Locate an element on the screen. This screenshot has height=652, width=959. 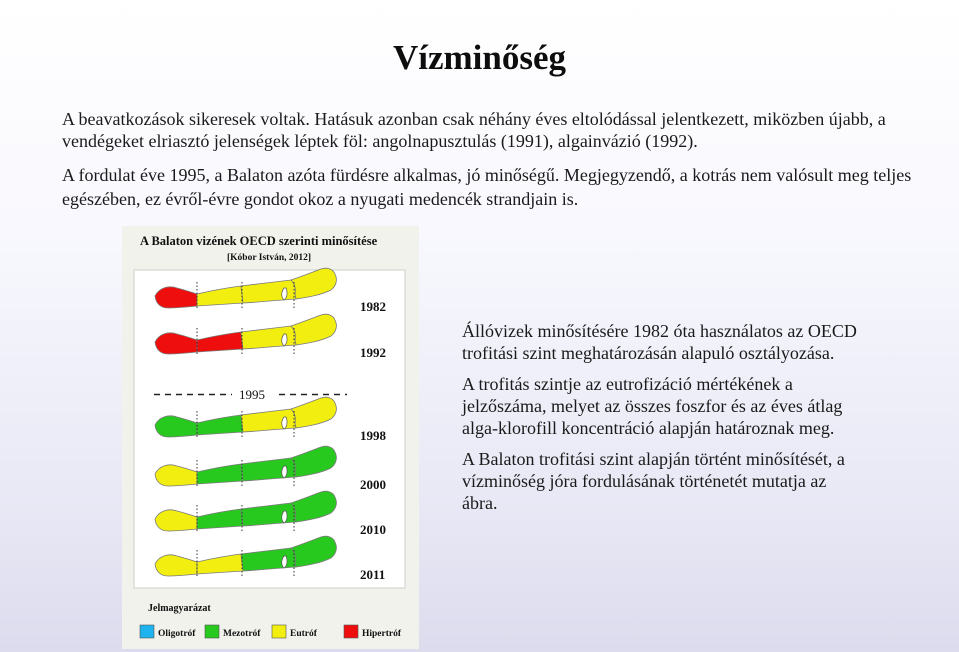
legend-label-oligotrof: Oligotróf is located at coordinates (177, 634).